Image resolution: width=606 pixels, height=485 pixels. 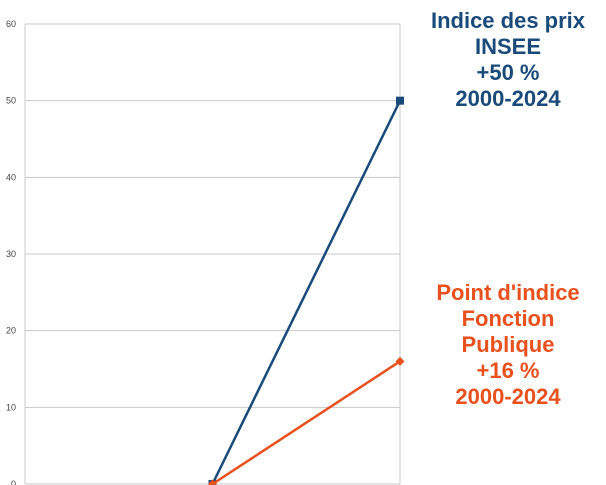 I want to click on series-1-label-line-4: 2000-2024, so click(x=508, y=396).